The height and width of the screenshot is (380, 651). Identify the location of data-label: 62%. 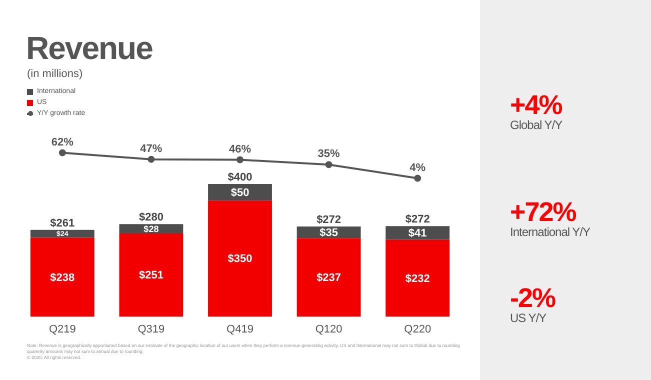
(62, 142).